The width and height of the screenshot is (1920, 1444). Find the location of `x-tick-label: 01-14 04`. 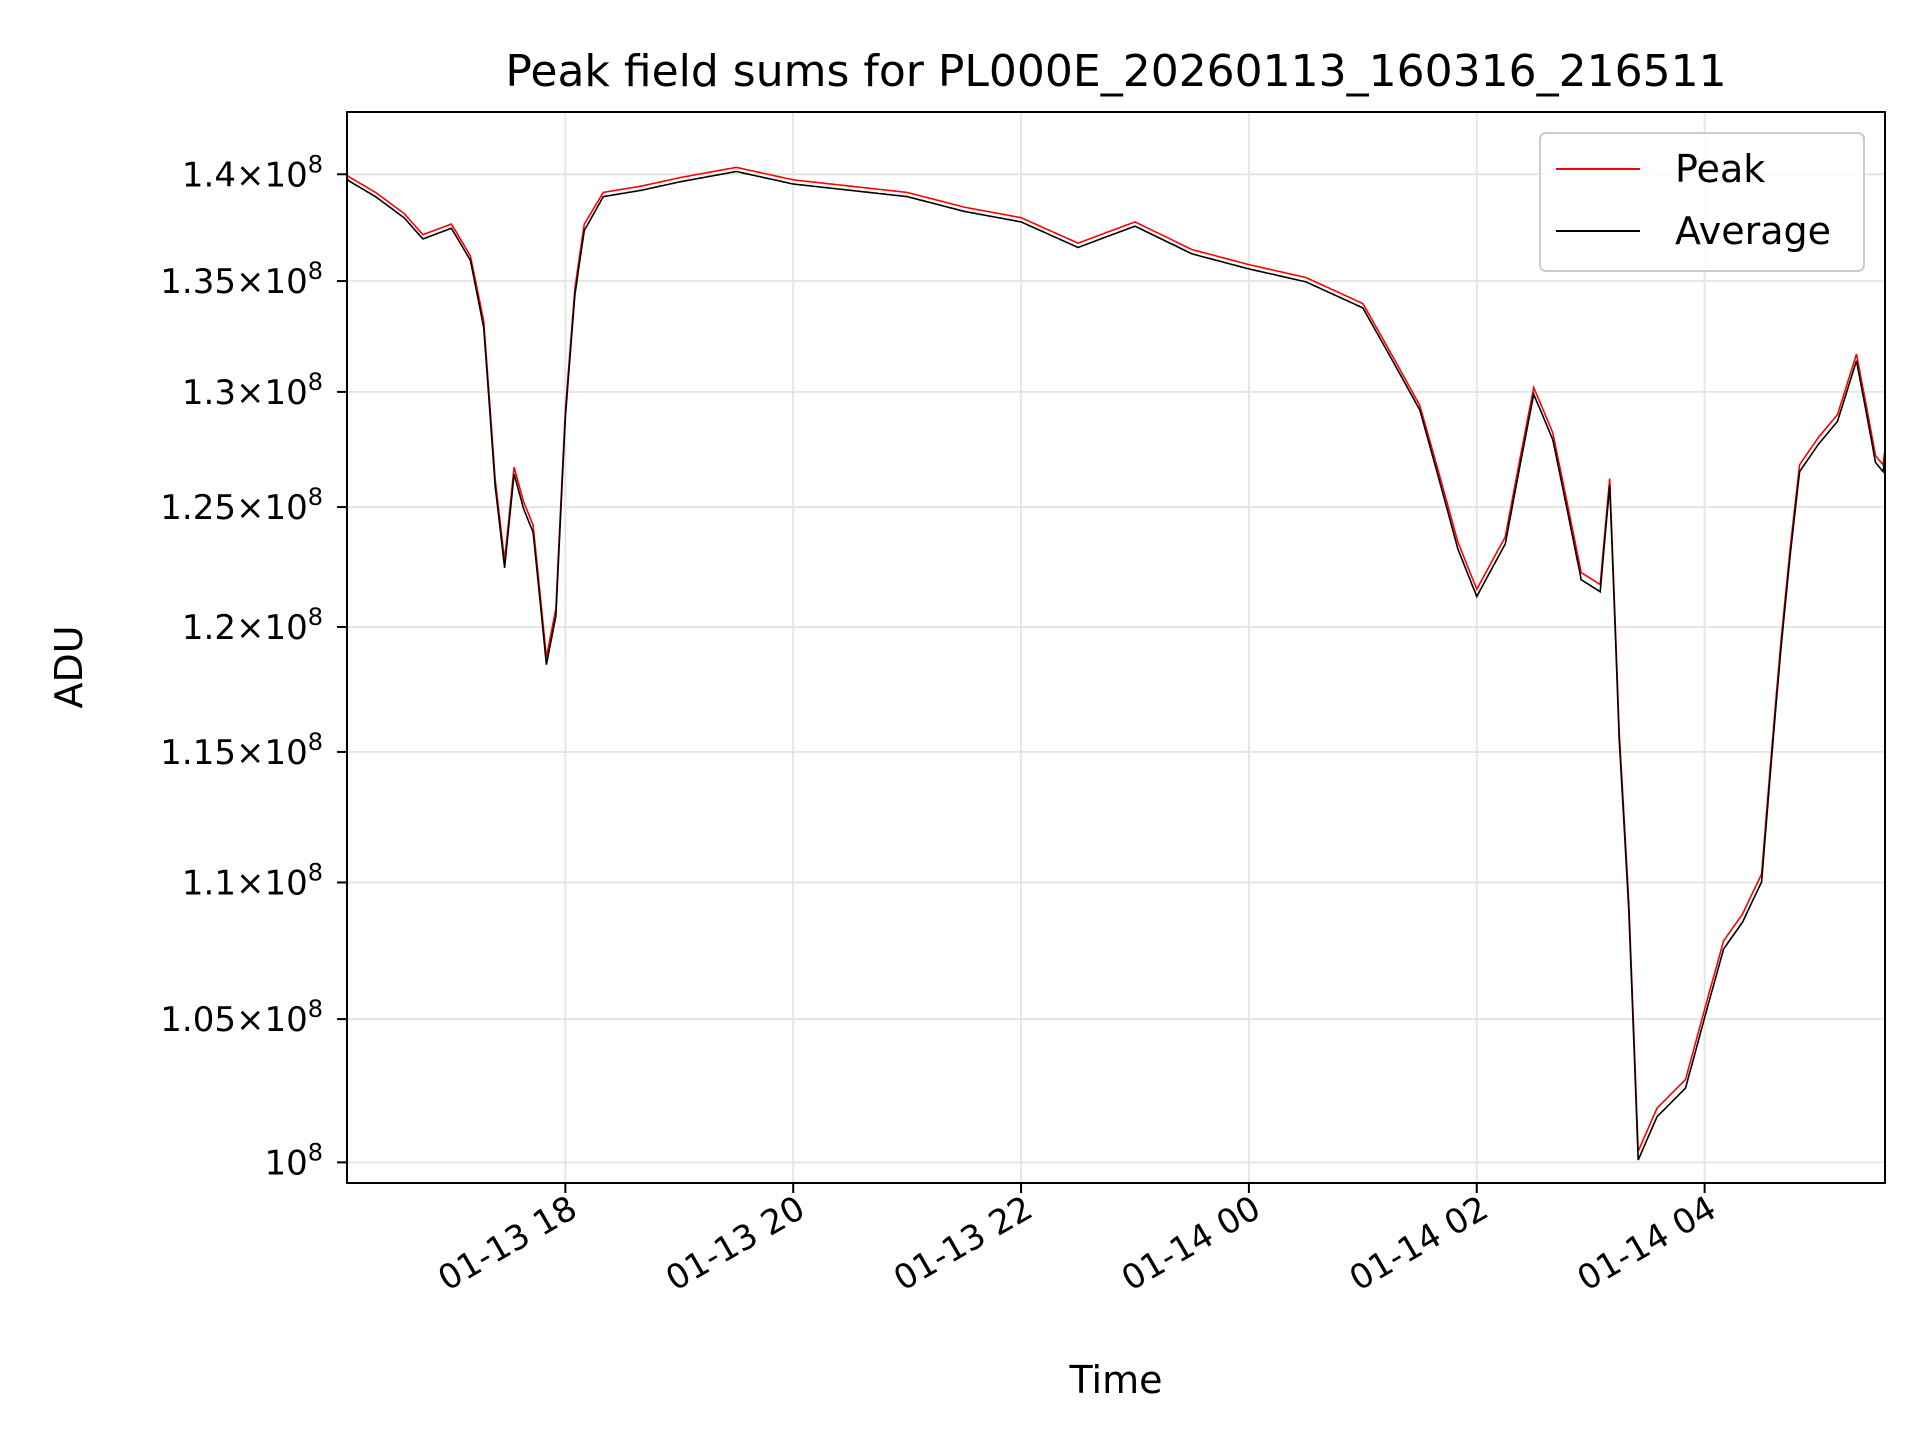

x-tick-label: 01-14 04 is located at coordinates (1647, 1243).